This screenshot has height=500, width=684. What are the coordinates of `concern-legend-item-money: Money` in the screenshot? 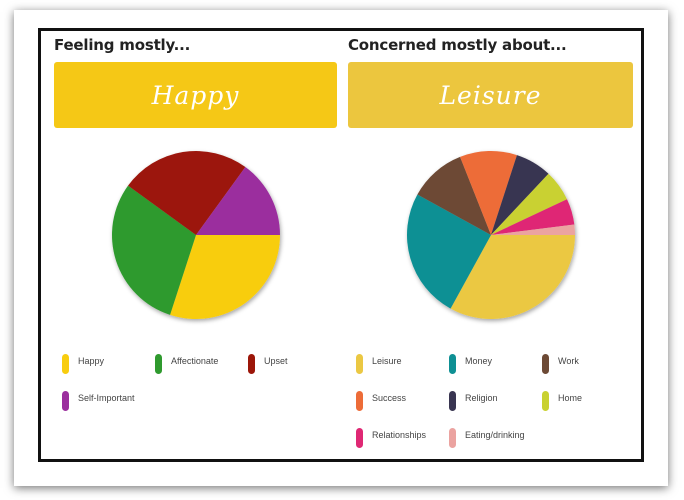 It's located at (470, 364).